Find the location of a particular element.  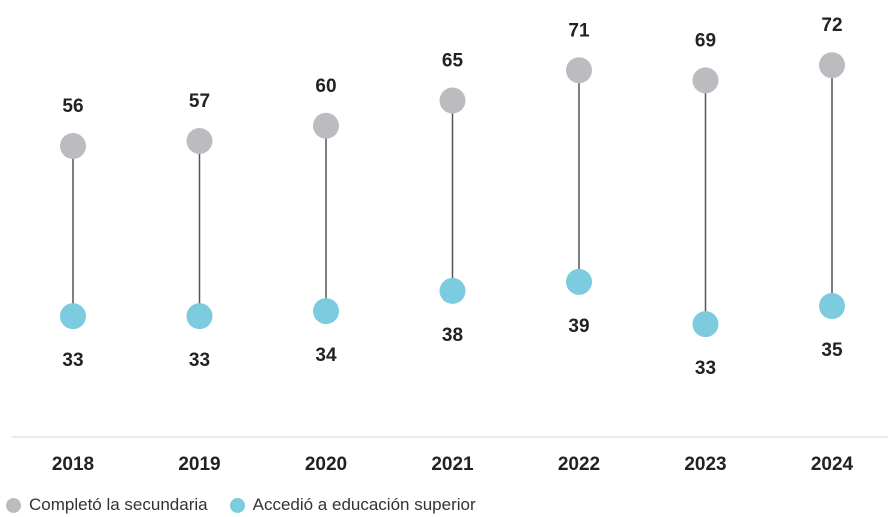

x-tick-labels: 2018 2019 2020 2021 2022 2023 2024 is located at coordinates (453, 464).